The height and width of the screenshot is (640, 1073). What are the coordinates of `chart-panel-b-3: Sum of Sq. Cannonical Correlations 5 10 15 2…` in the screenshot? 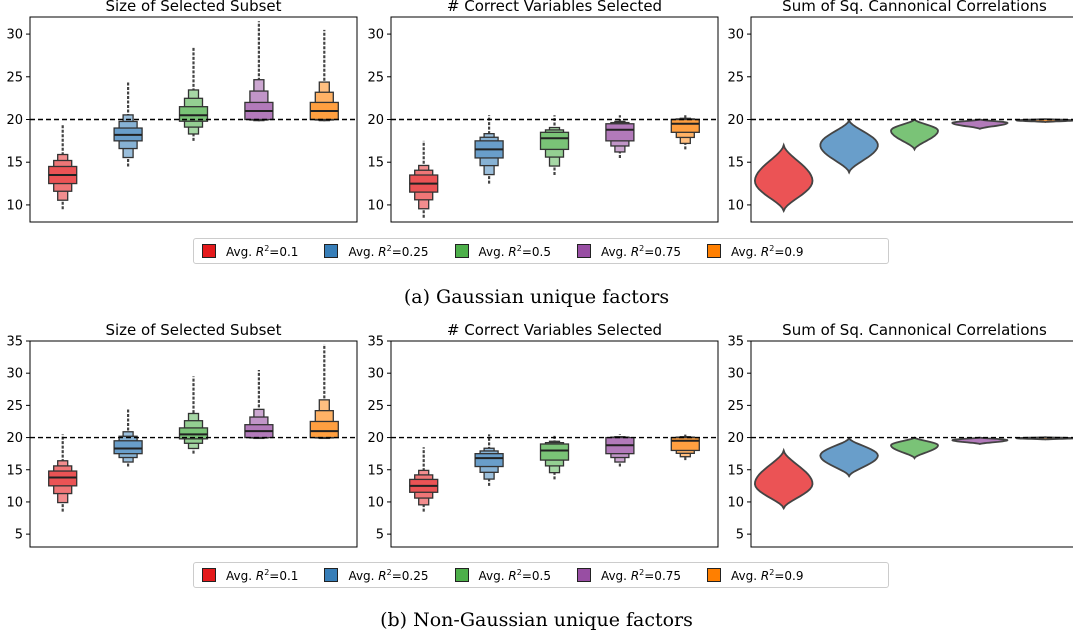 It's located at (900, 434).